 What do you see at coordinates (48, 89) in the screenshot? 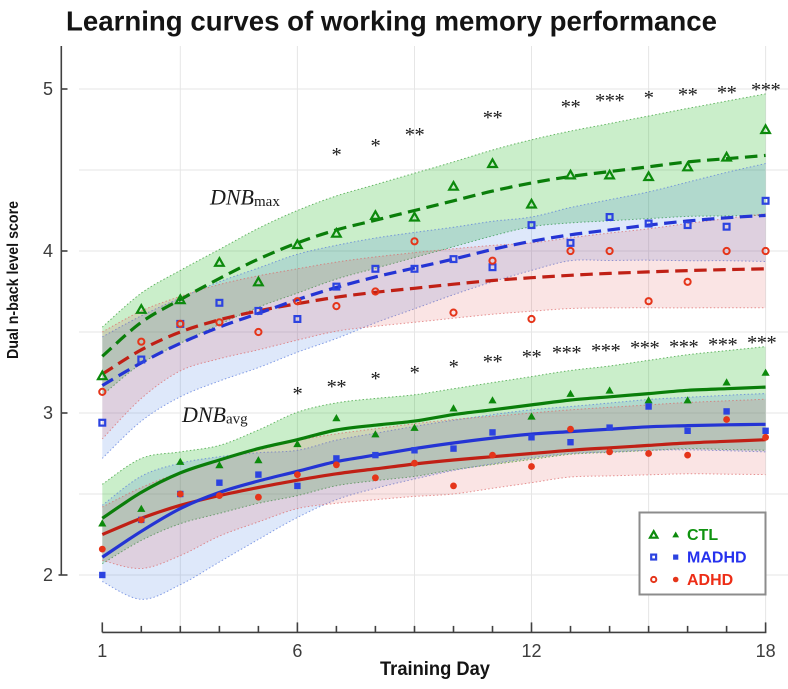
I see `svg-text: 5` at bounding box center [48, 89].